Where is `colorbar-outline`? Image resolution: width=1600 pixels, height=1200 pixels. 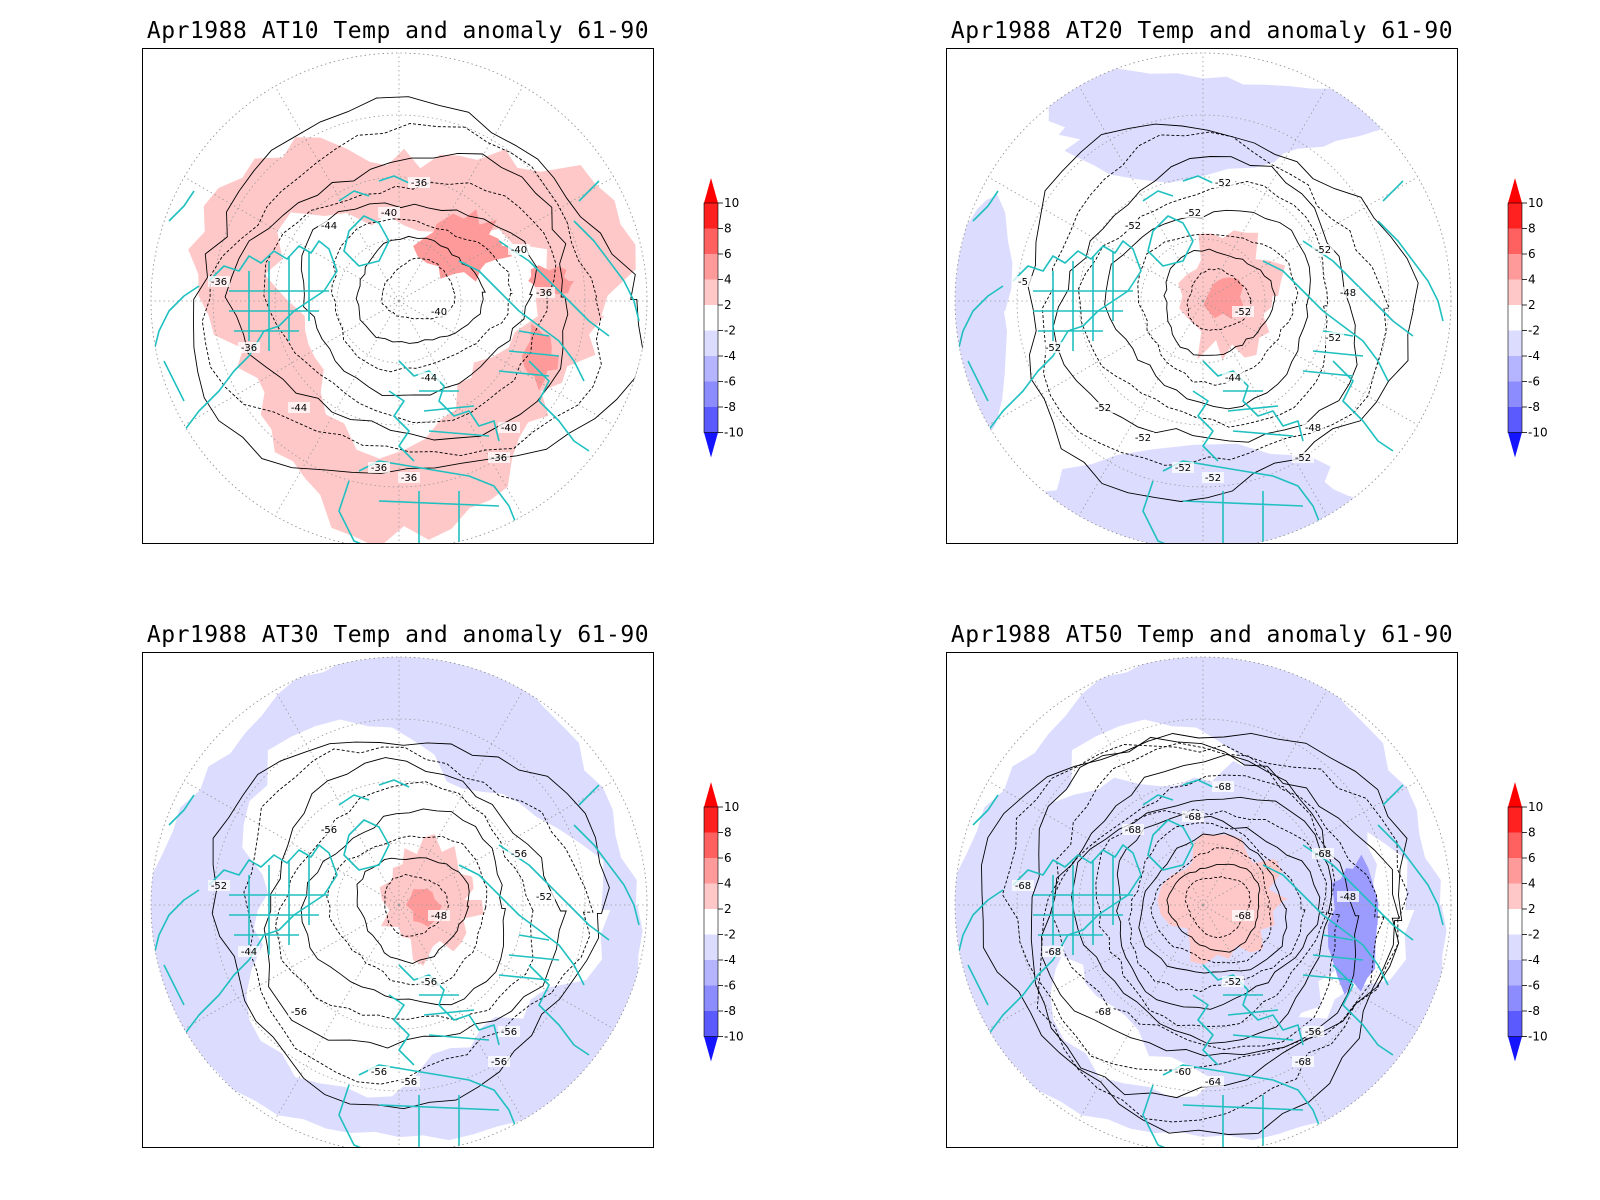
colorbar-outline is located at coordinates (711, 921).